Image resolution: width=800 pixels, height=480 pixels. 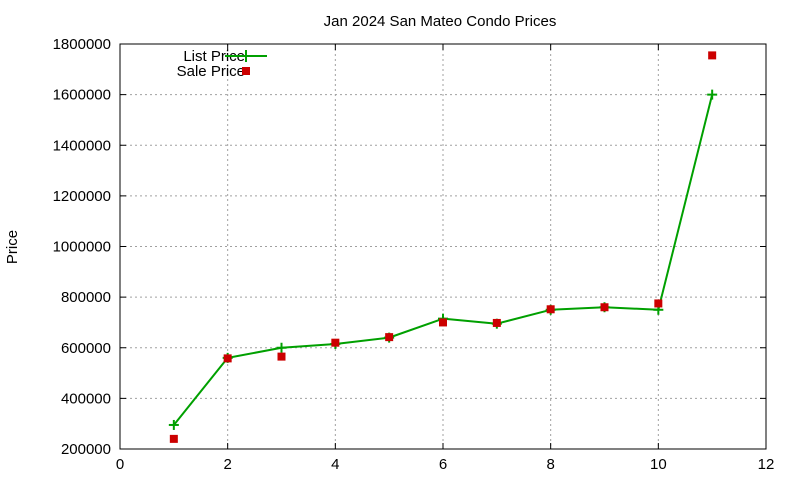 I want to click on x-tick-label: 6, so click(x=443, y=464).